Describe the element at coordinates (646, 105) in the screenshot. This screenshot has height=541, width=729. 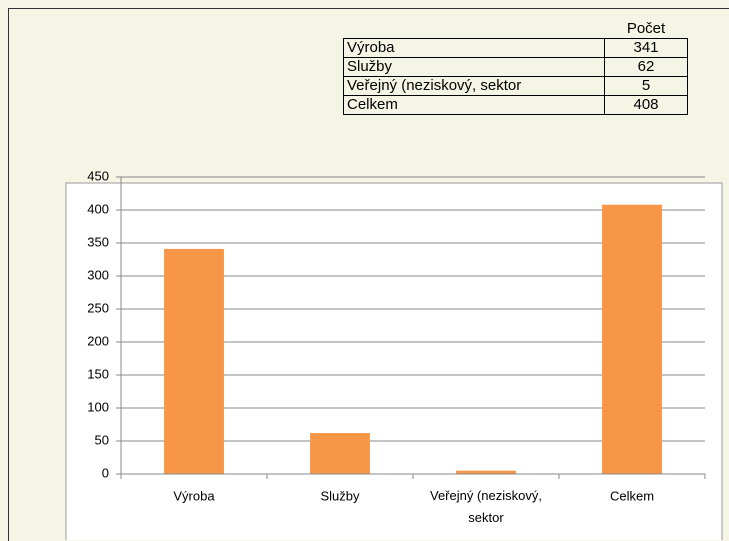
I see `count-cell: 408` at that location.